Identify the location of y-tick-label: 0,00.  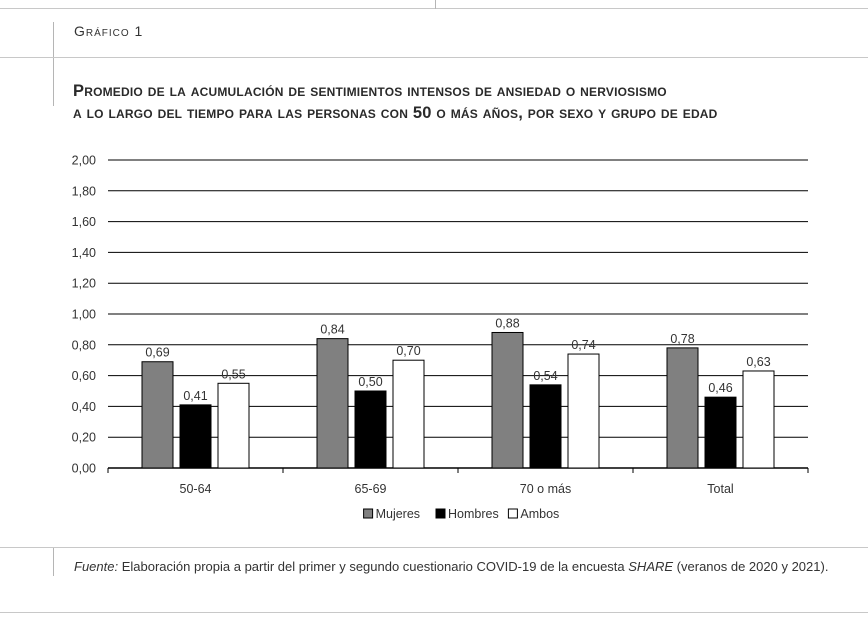
(84, 469).